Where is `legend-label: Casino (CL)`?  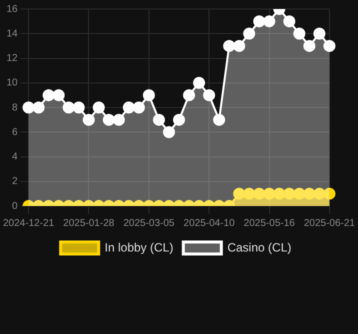 legend-label: Casino (CL) is located at coordinates (259, 247).